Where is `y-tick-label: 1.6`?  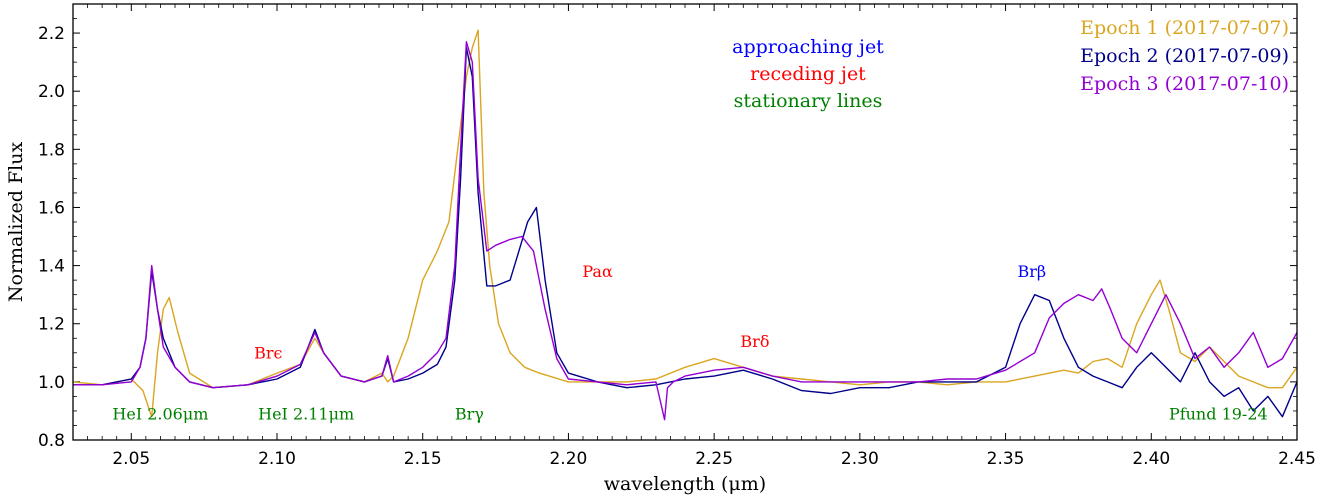 y-tick-label: 1.6 is located at coordinates (51, 208).